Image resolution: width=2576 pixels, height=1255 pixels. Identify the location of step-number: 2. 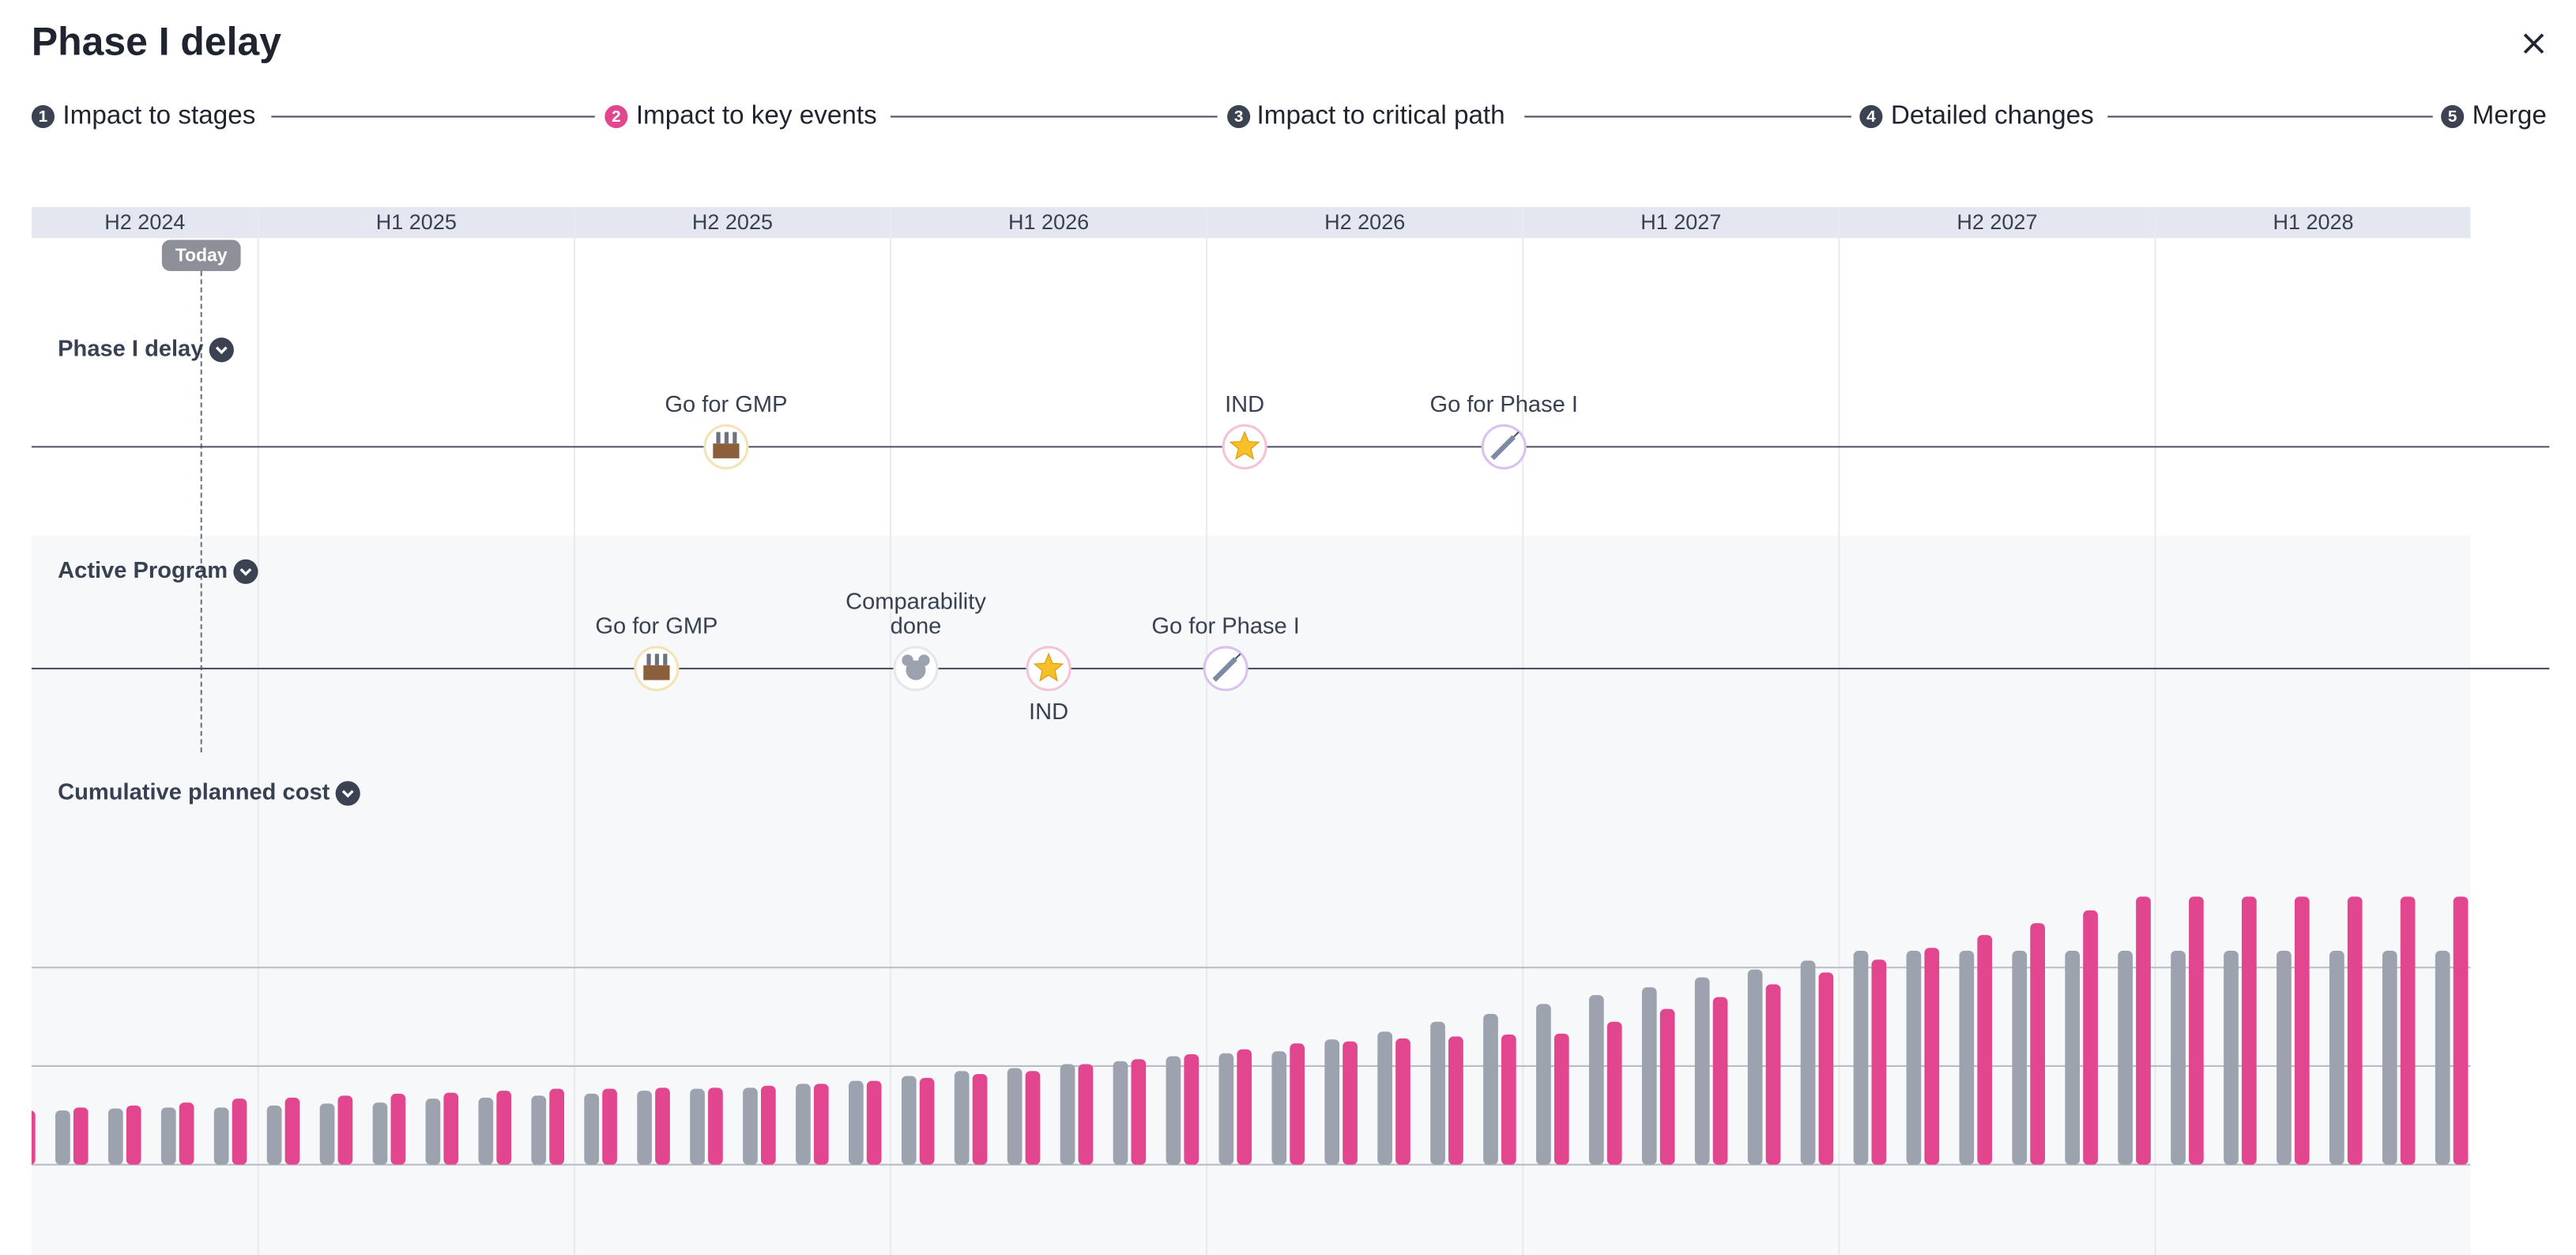
(616, 116).